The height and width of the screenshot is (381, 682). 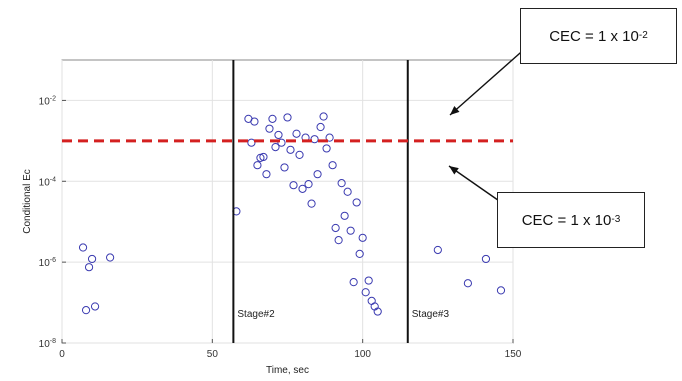 What do you see at coordinates (362, 354) in the screenshot?
I see `x-tick-label: 100` at bounding box center [362, 354].